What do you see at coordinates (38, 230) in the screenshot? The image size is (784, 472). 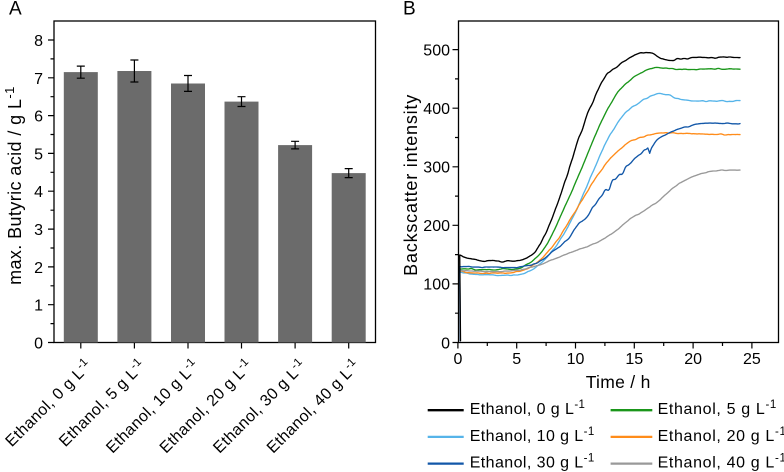 I see `svg-text: 3` at bounding box center [38, 230].